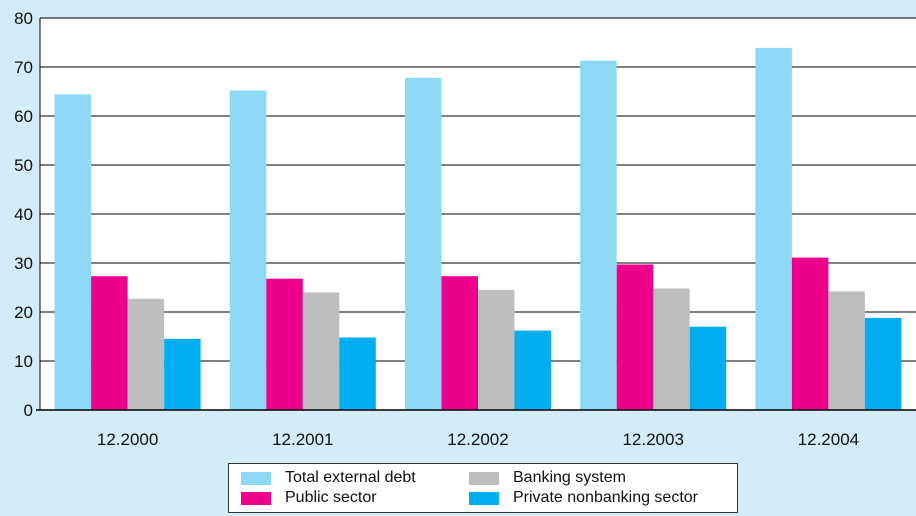 The height and width of the screenshot is (516, 916). What do you see at coordinates (256, 478) in the screenshot?
I see `legend-swatch-total-external-debt` at bounding box center [256, 478].